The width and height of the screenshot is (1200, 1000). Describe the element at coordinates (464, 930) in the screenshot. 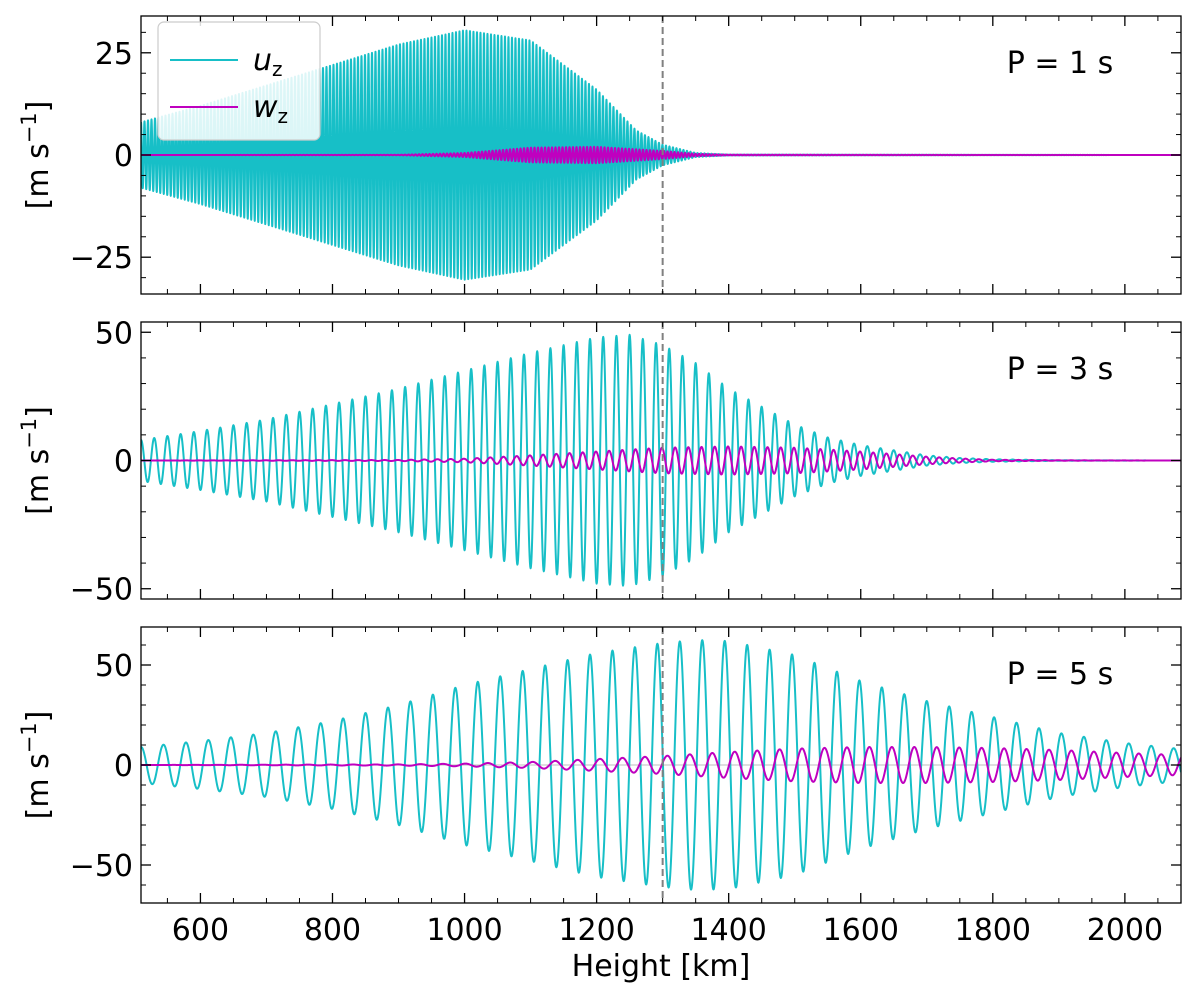

I see `x-tick-label: 1000` at that location.